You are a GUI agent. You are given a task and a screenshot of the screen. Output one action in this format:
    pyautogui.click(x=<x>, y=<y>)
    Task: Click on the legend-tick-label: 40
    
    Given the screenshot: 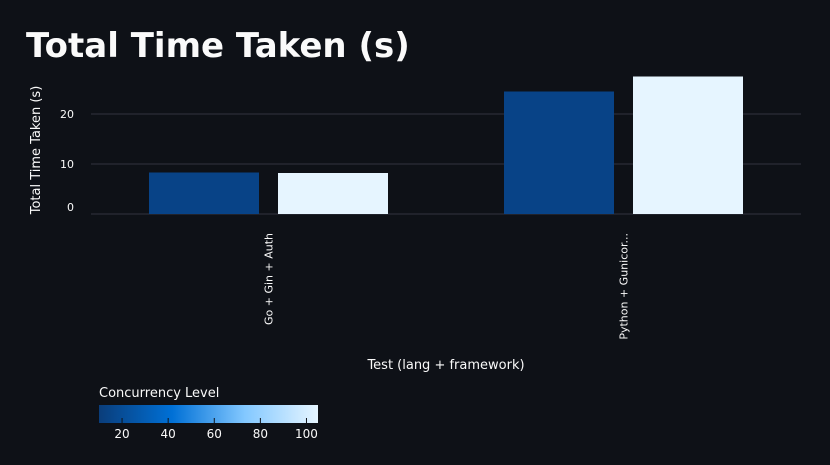 What is the action you would take?
    pyautogui.click(x=168, y=434)
    